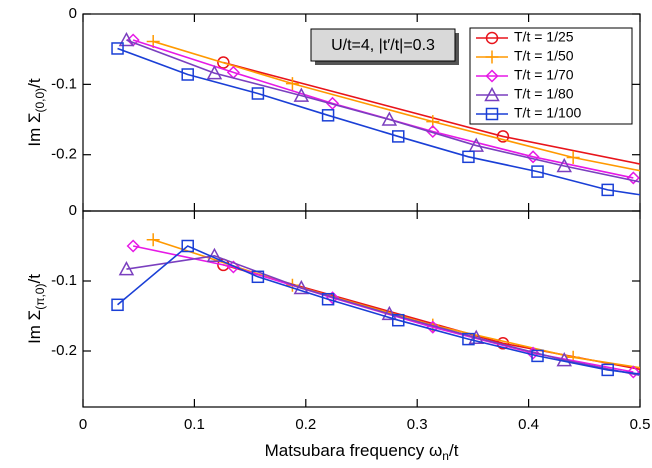  I want to click on y-axis-label-part: (0,0), so click(40, 100).